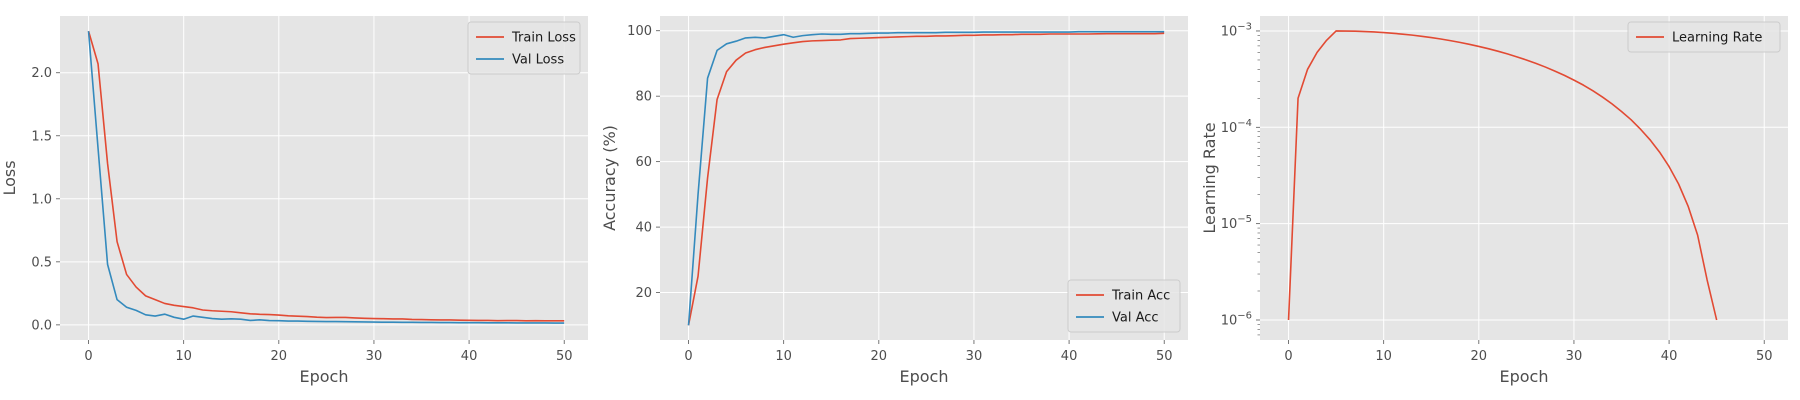  Describe the element at coordinates (41, 262) in the screenshot. I see `y-tick-label: 0.5` at that location.